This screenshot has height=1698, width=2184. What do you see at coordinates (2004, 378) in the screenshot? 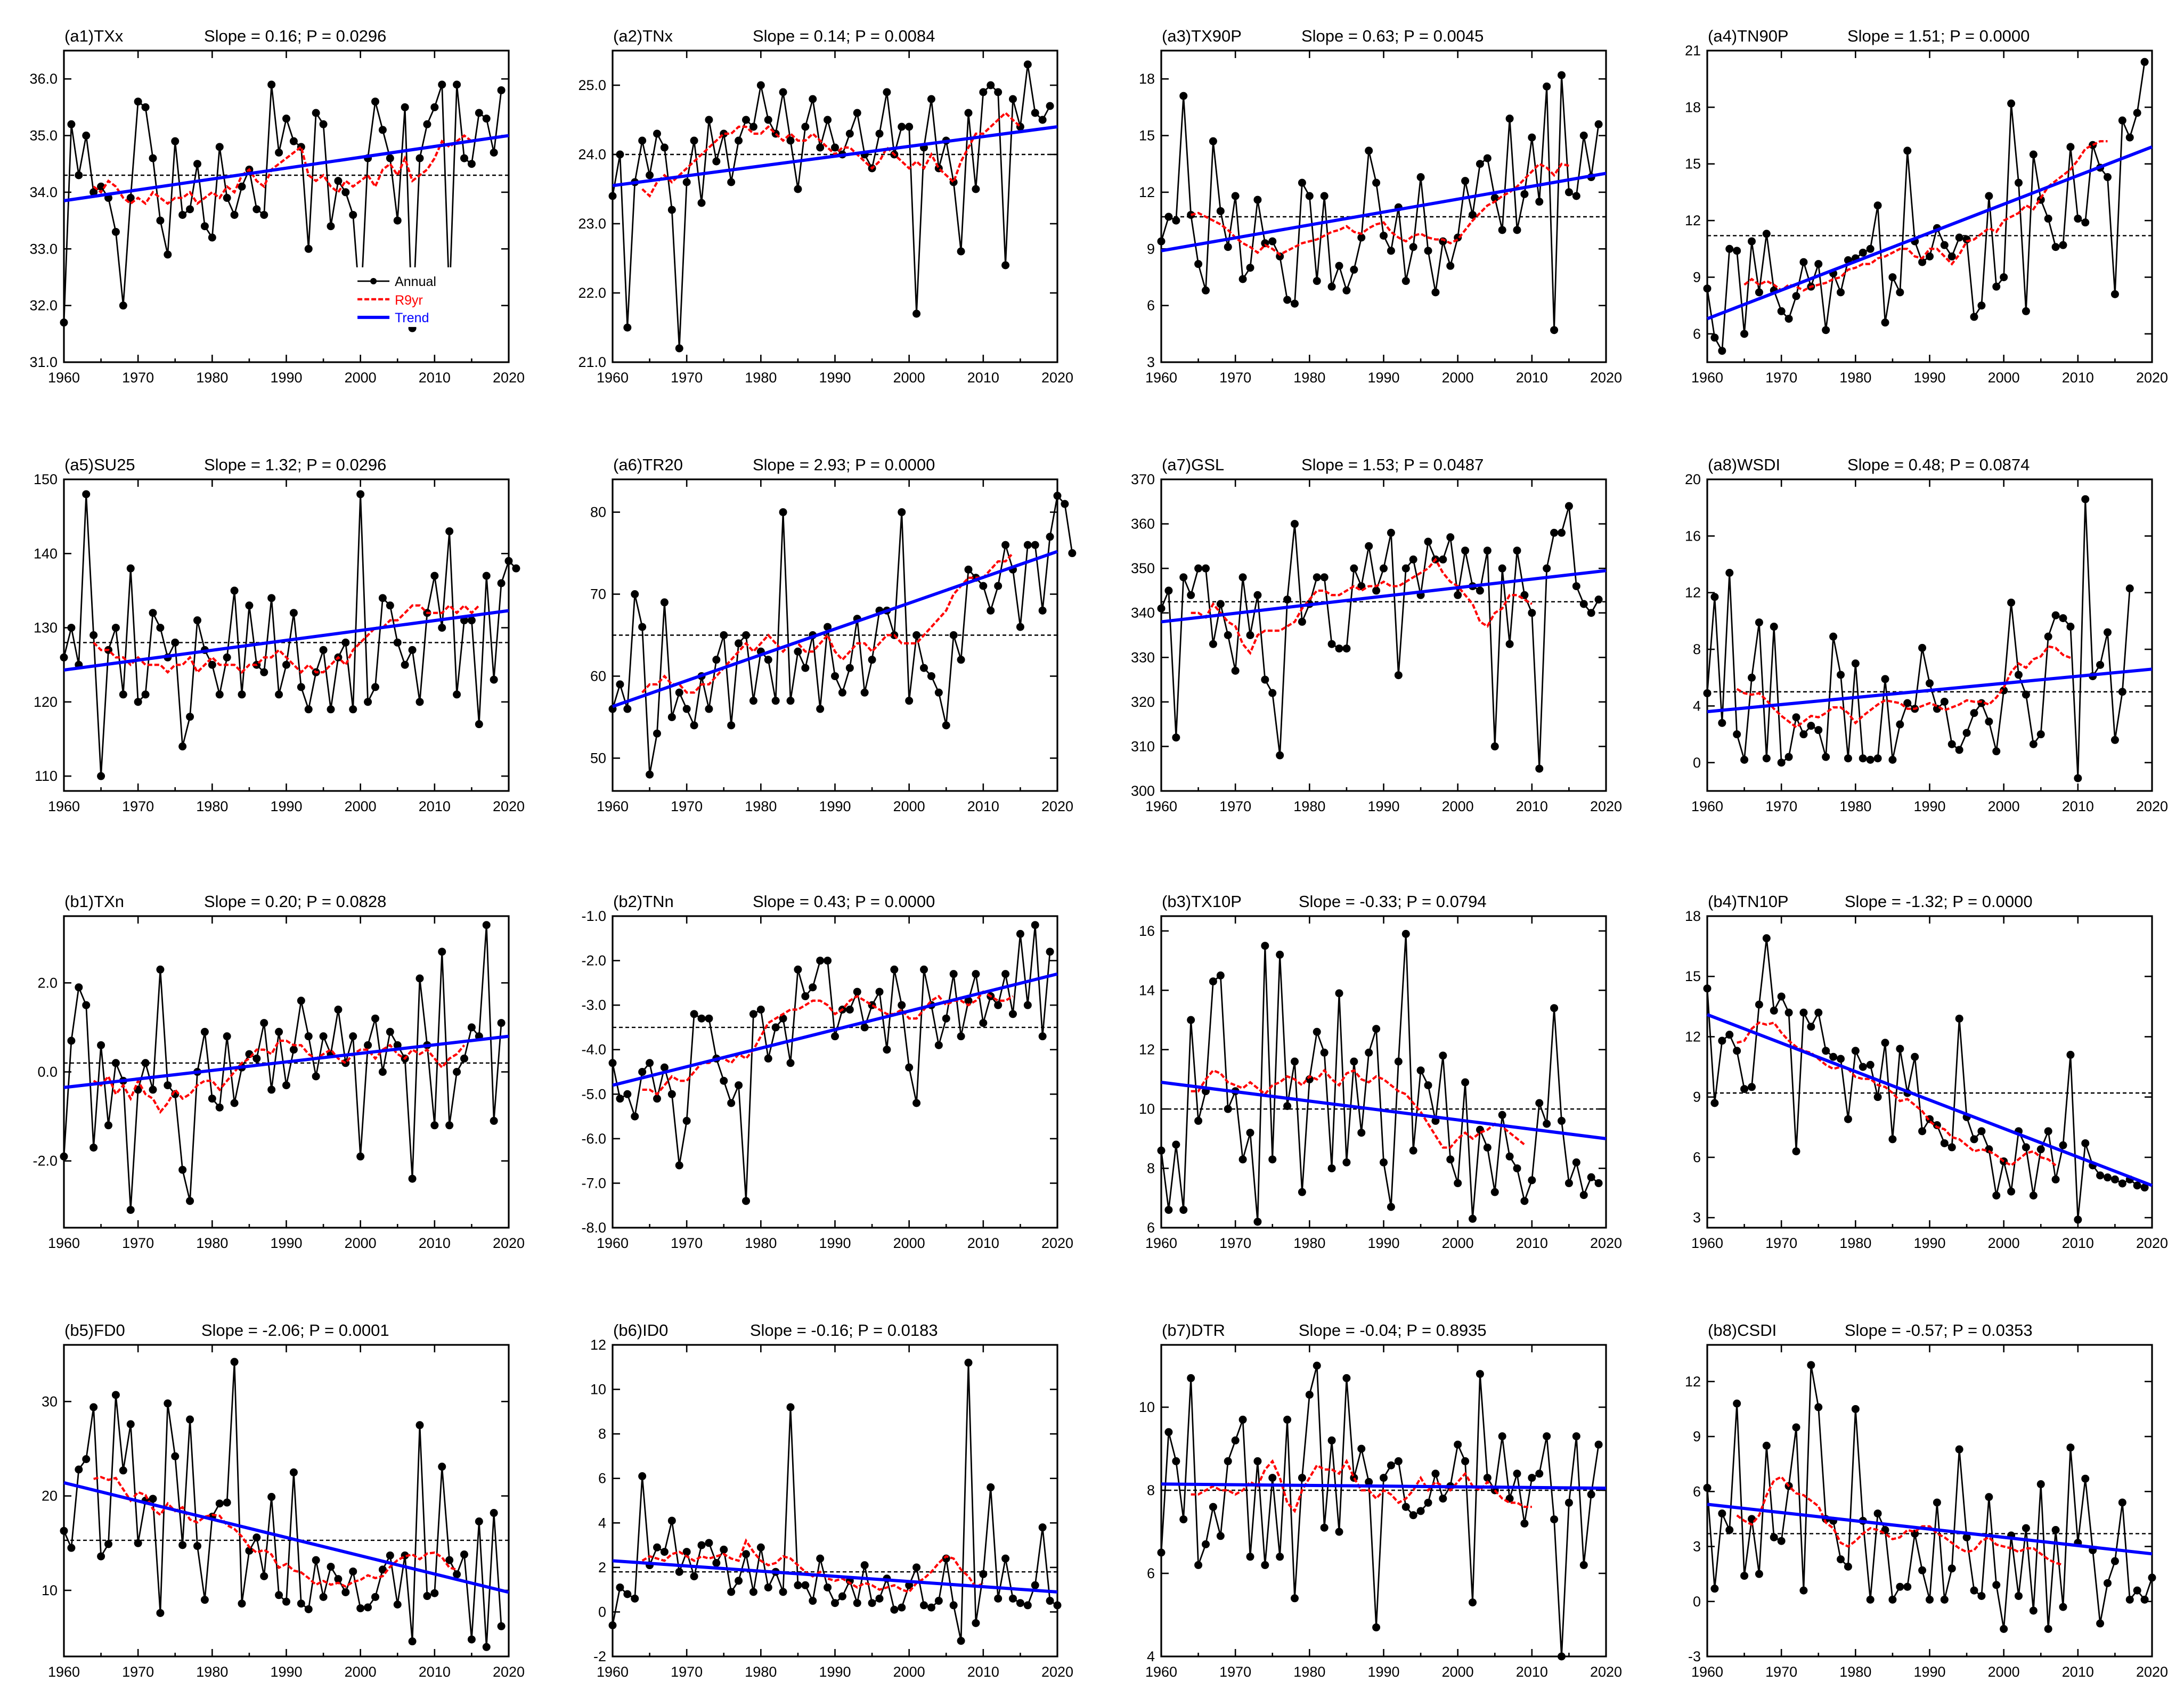
I see `x-tick-label: 2000` at bounding box center [2004, 378].